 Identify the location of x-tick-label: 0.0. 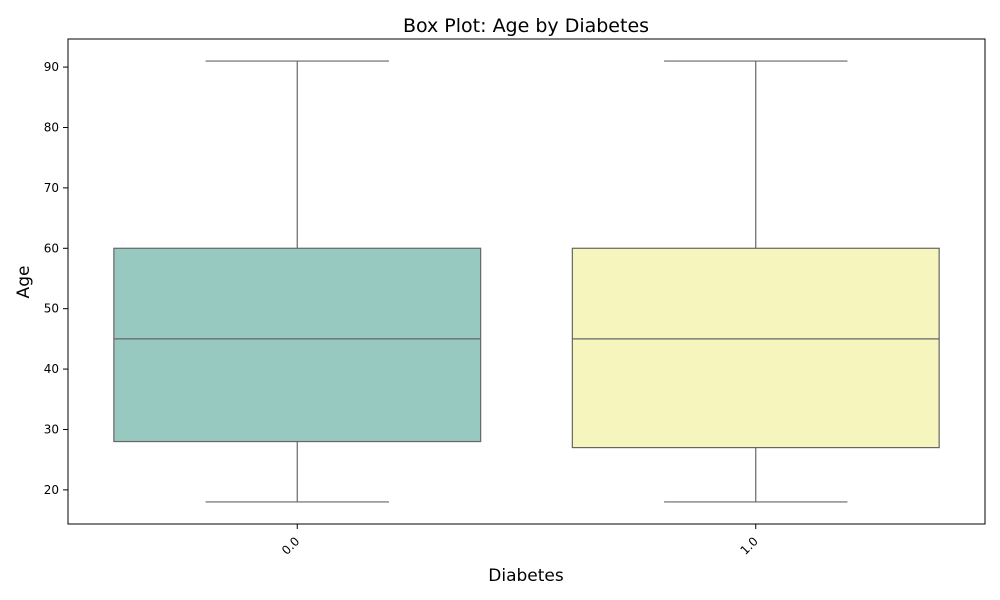
(290, 545).